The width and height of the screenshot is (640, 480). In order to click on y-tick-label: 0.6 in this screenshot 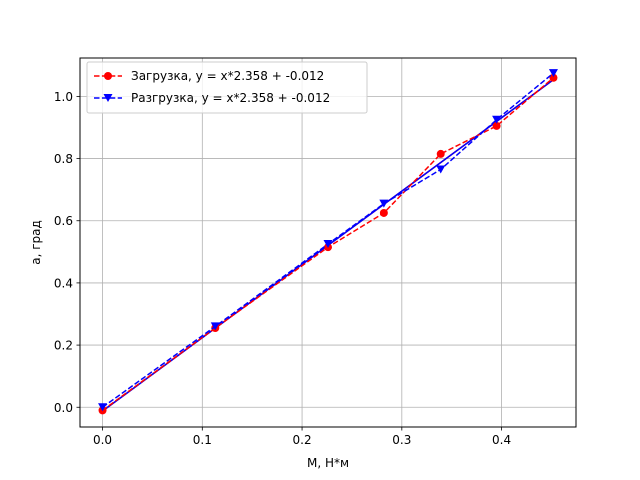, I will do `click(63, 221)`.